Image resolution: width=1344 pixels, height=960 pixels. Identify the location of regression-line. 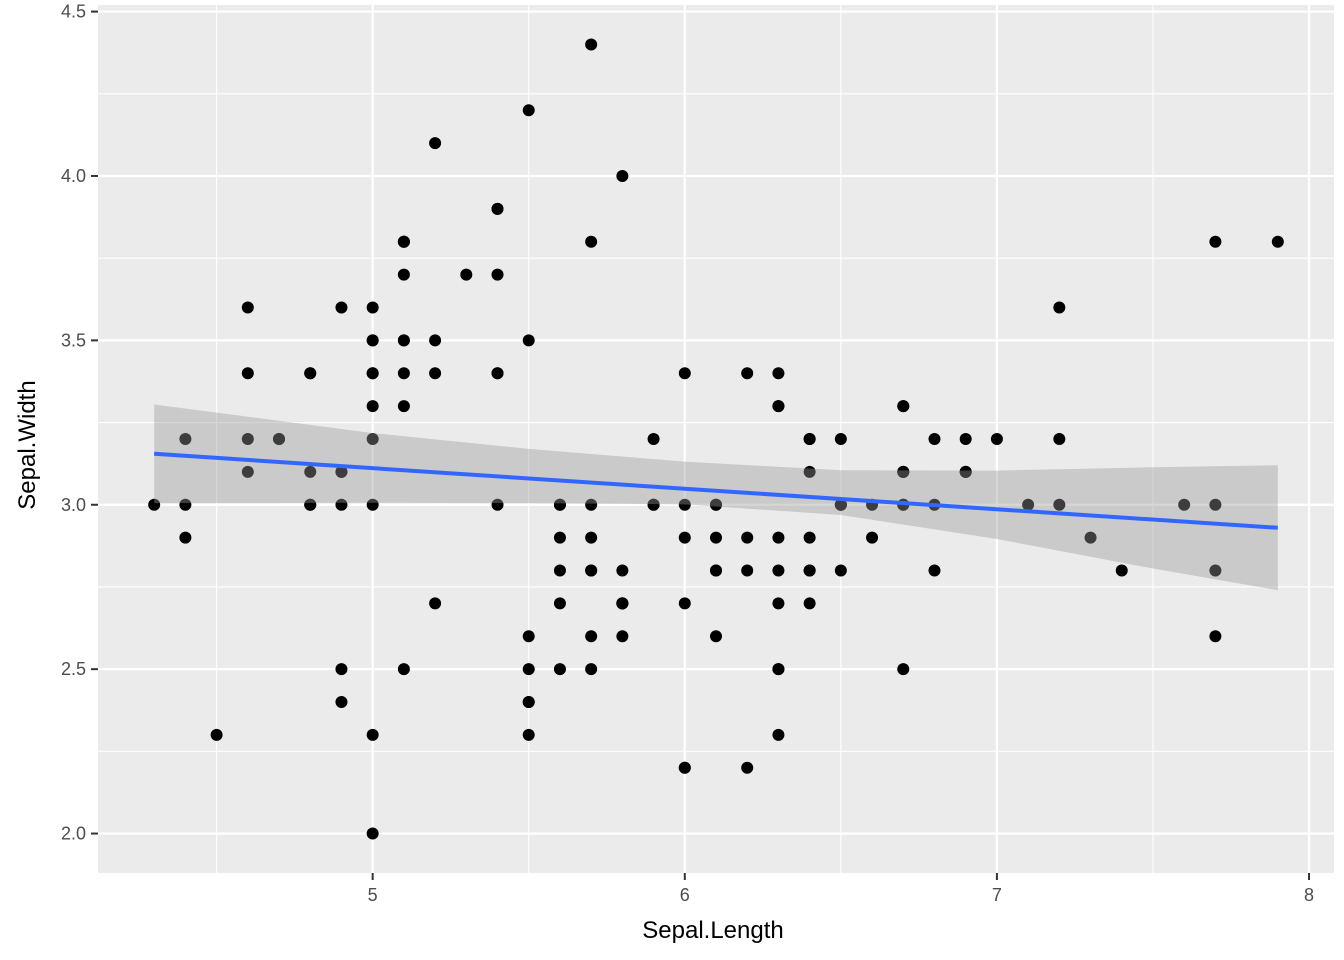
(716, 490).